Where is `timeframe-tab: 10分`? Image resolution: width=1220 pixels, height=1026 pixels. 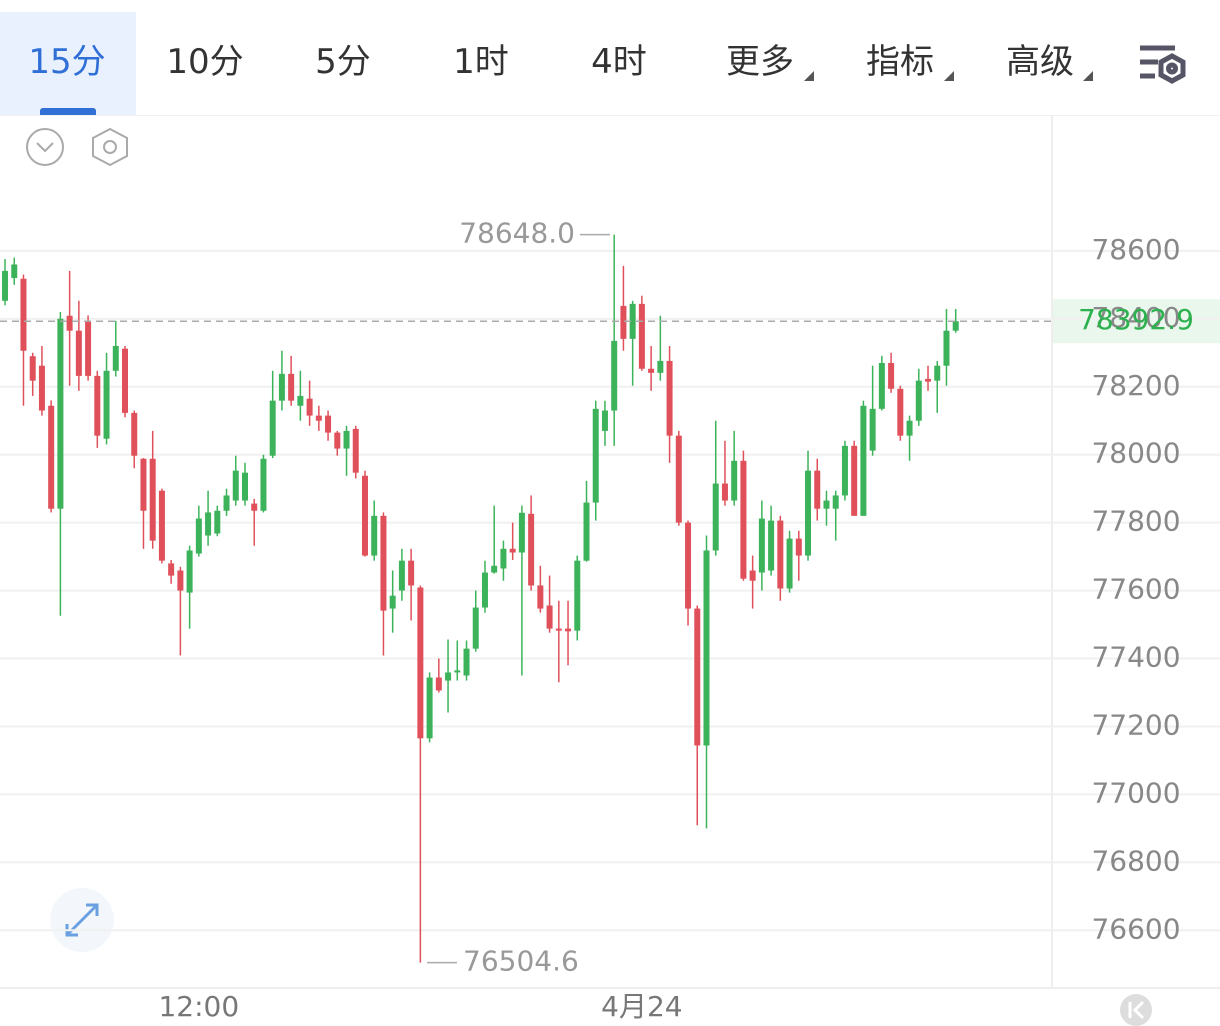
timeframe-tab: 10分 is located at coordinates (205, 62).